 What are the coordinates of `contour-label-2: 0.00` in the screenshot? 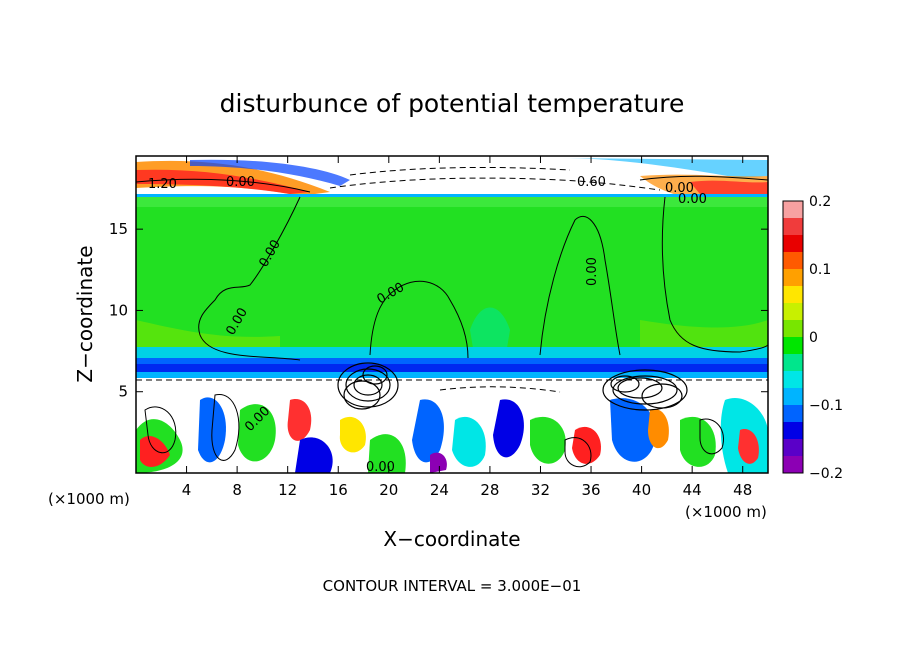 It's located at (240, 182).